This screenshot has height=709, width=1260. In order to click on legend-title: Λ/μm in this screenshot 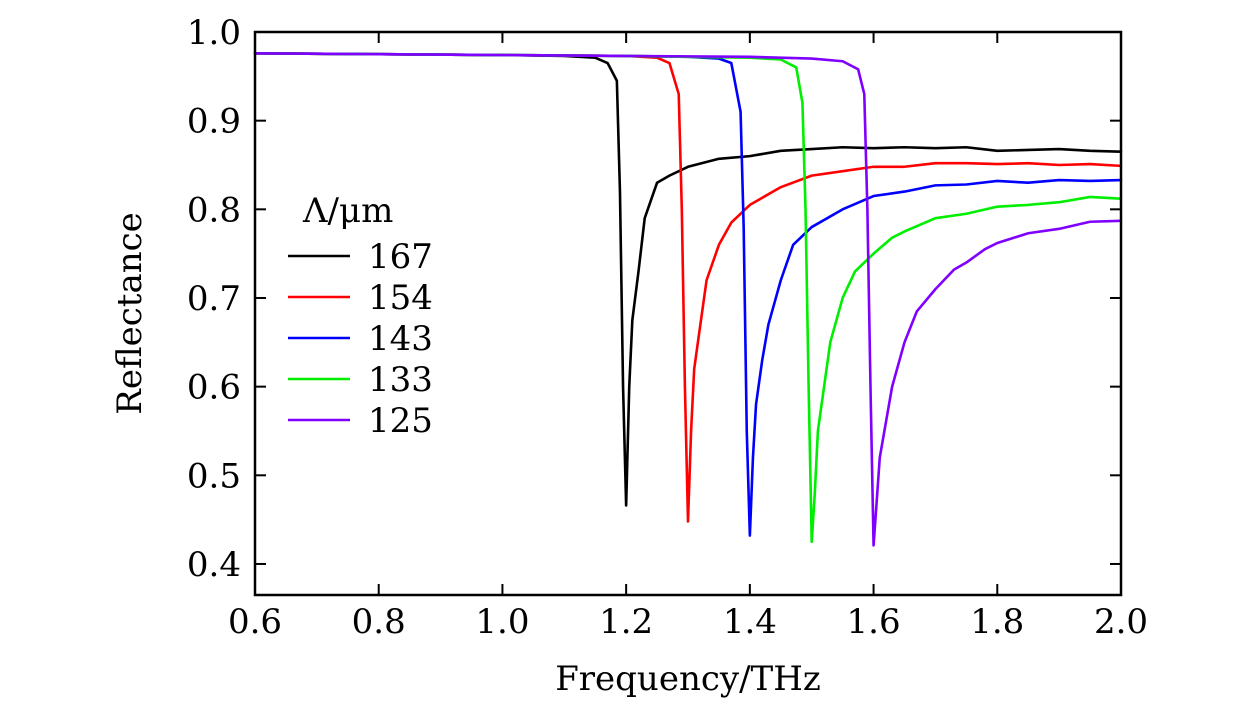, I will do `click(347, 211)`.